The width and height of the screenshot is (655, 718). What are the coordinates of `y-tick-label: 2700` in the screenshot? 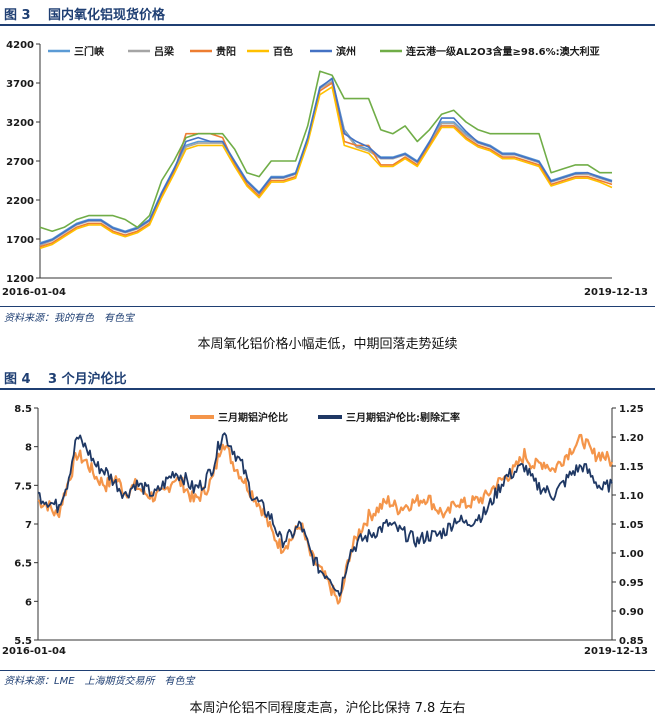 It's located at (20, 162).